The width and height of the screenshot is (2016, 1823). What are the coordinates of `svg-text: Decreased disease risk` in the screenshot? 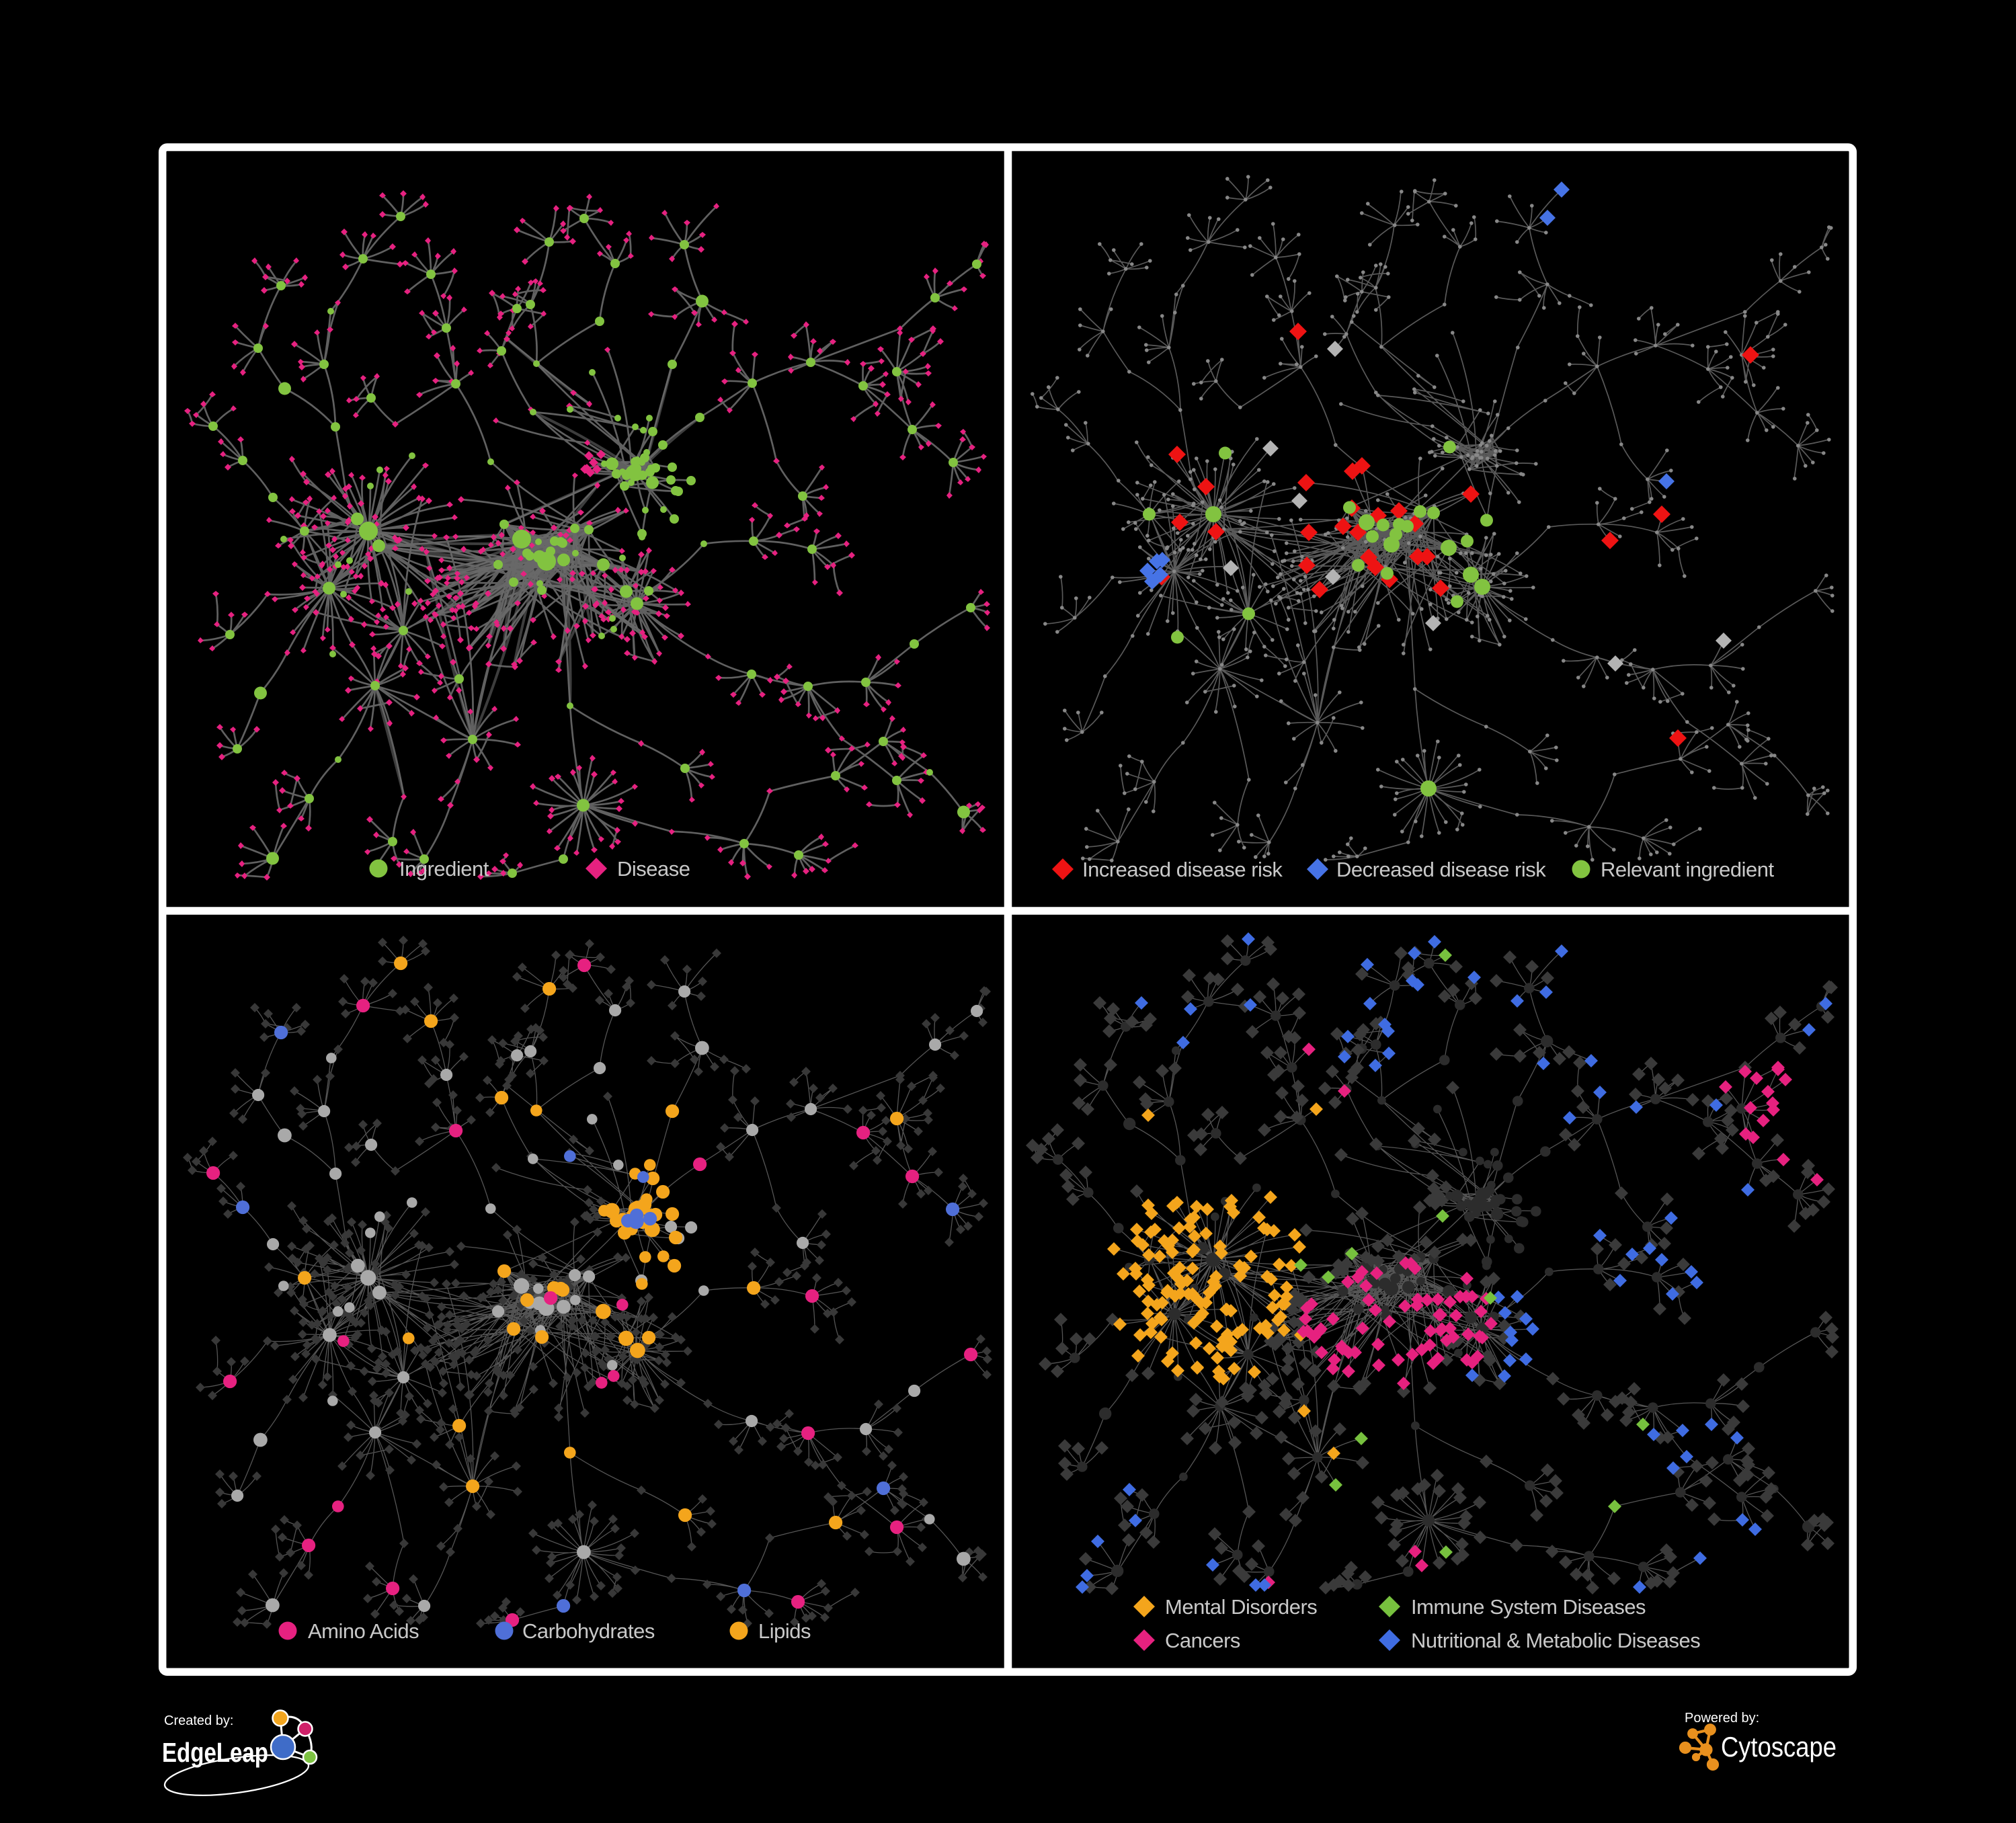 It's located at (1441, 869).